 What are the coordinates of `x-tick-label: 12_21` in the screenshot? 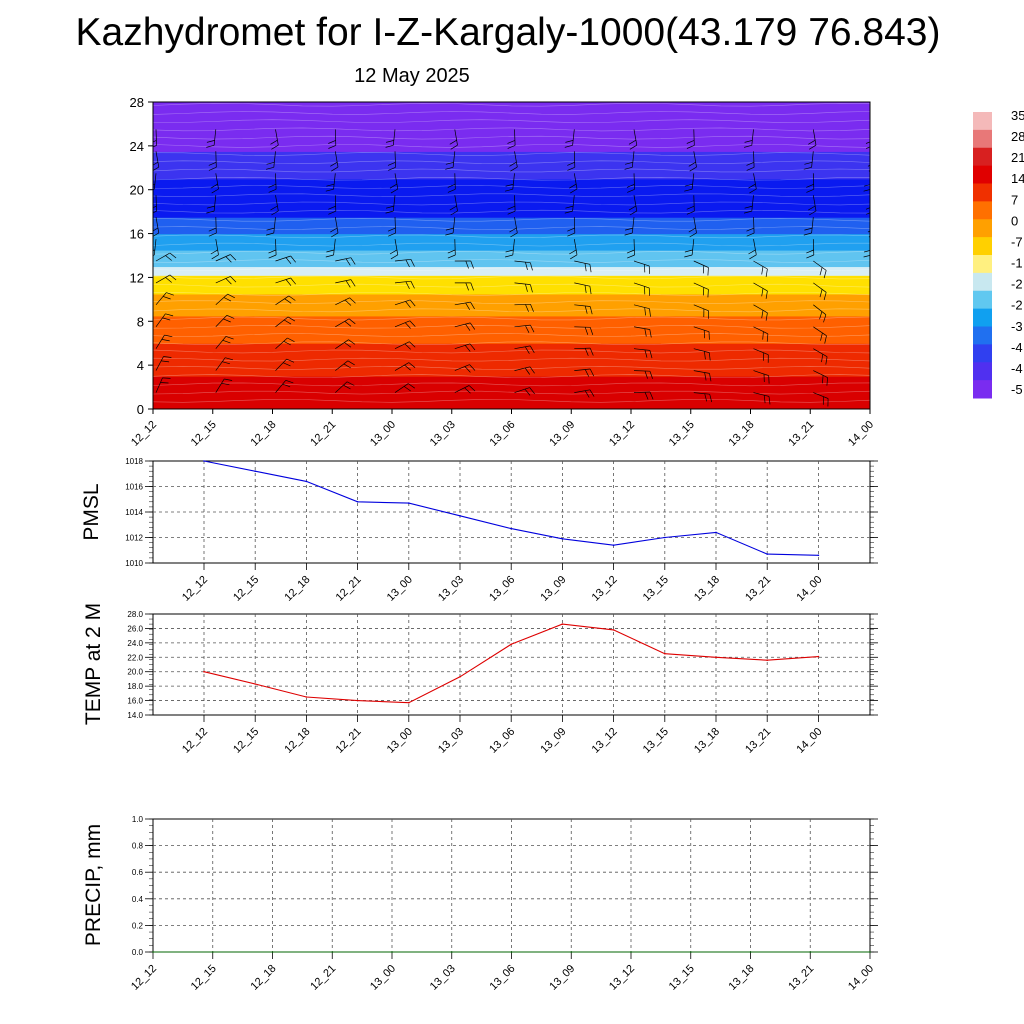 It's located at (349, 589).